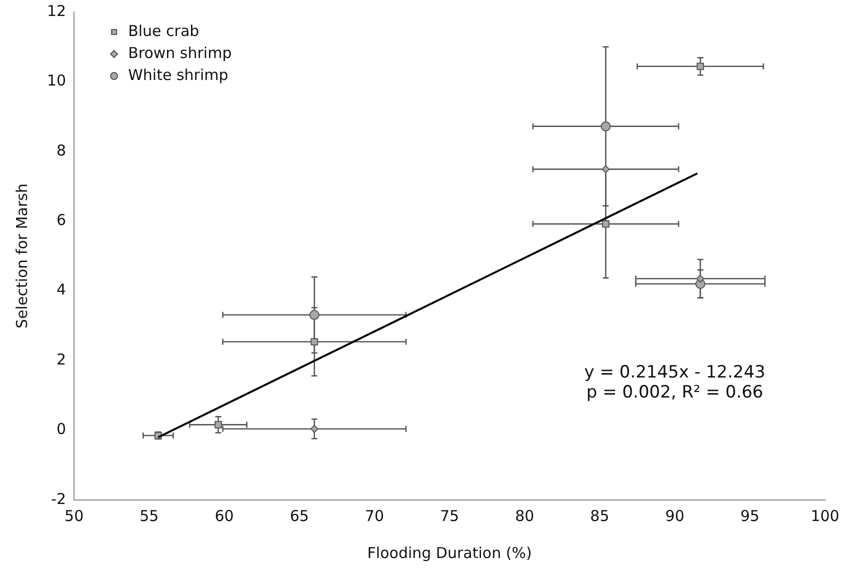 The image size is (850, 577). What do you see at coordinates (149, 515) in the screenshot?
I see `x-tick-label: 55` at bounding box center [149, 515].